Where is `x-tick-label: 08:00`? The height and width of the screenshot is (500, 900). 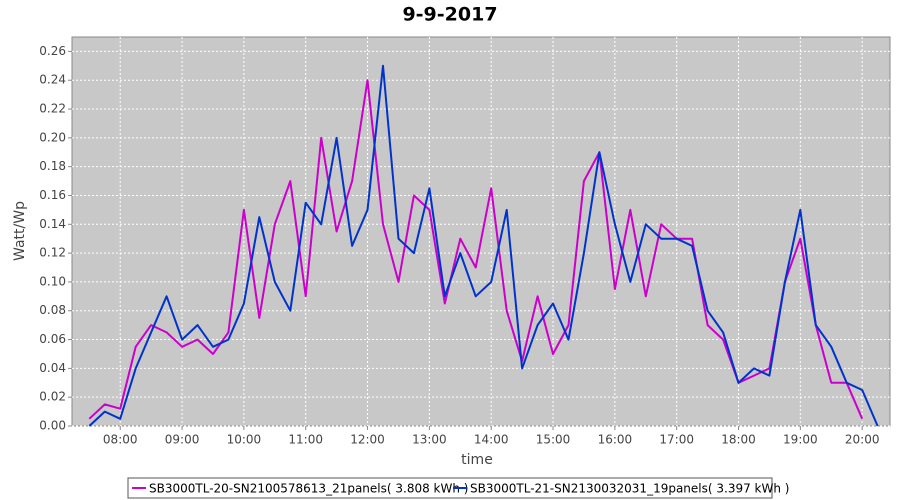 x-tick-label: 08:00 is located at coordinates (120, 440).